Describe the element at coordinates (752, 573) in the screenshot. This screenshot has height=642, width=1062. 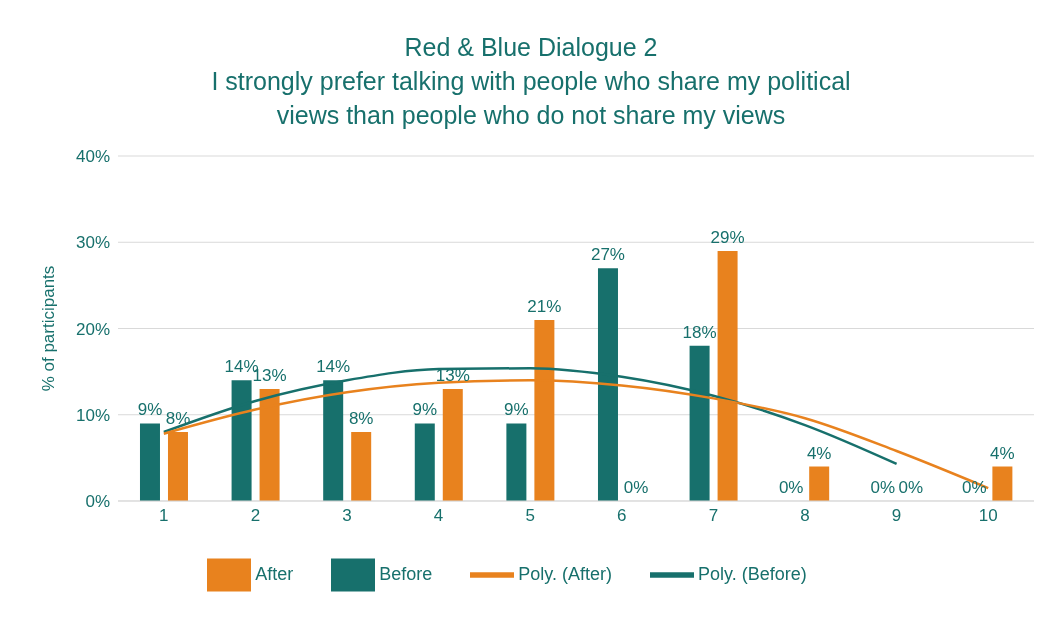
I see `legend-label: Poly. (Before)` at that location.